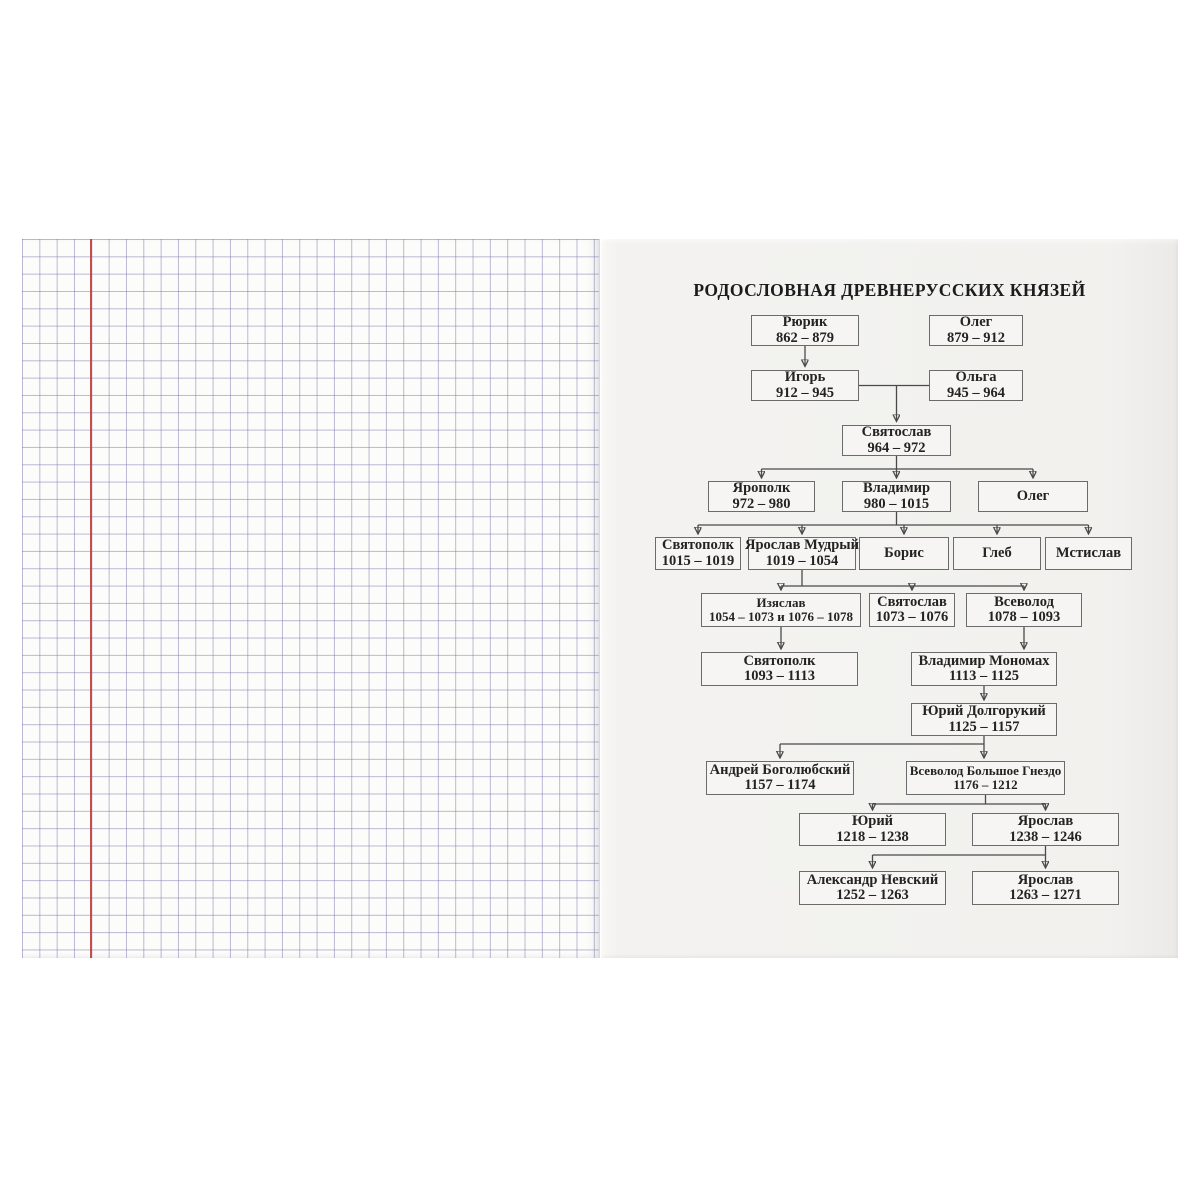  Describe the element at coordinates (997, 553) in the screenshot. I see `tree-node-gleb: Глеб` at that location.